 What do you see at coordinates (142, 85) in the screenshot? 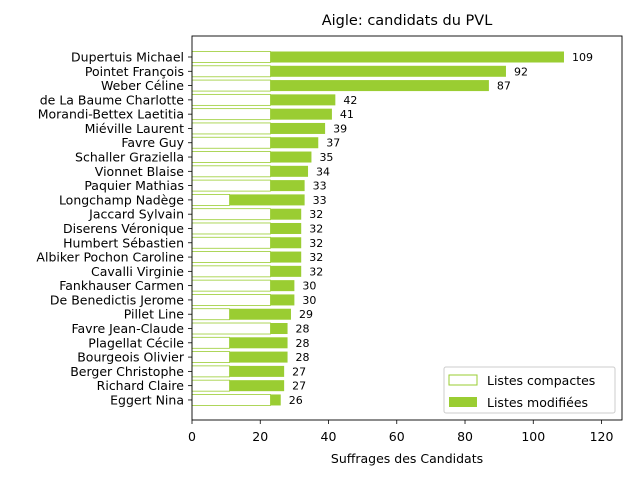
I see `category-label: Weber Céline` at bounding box center [142, 85].